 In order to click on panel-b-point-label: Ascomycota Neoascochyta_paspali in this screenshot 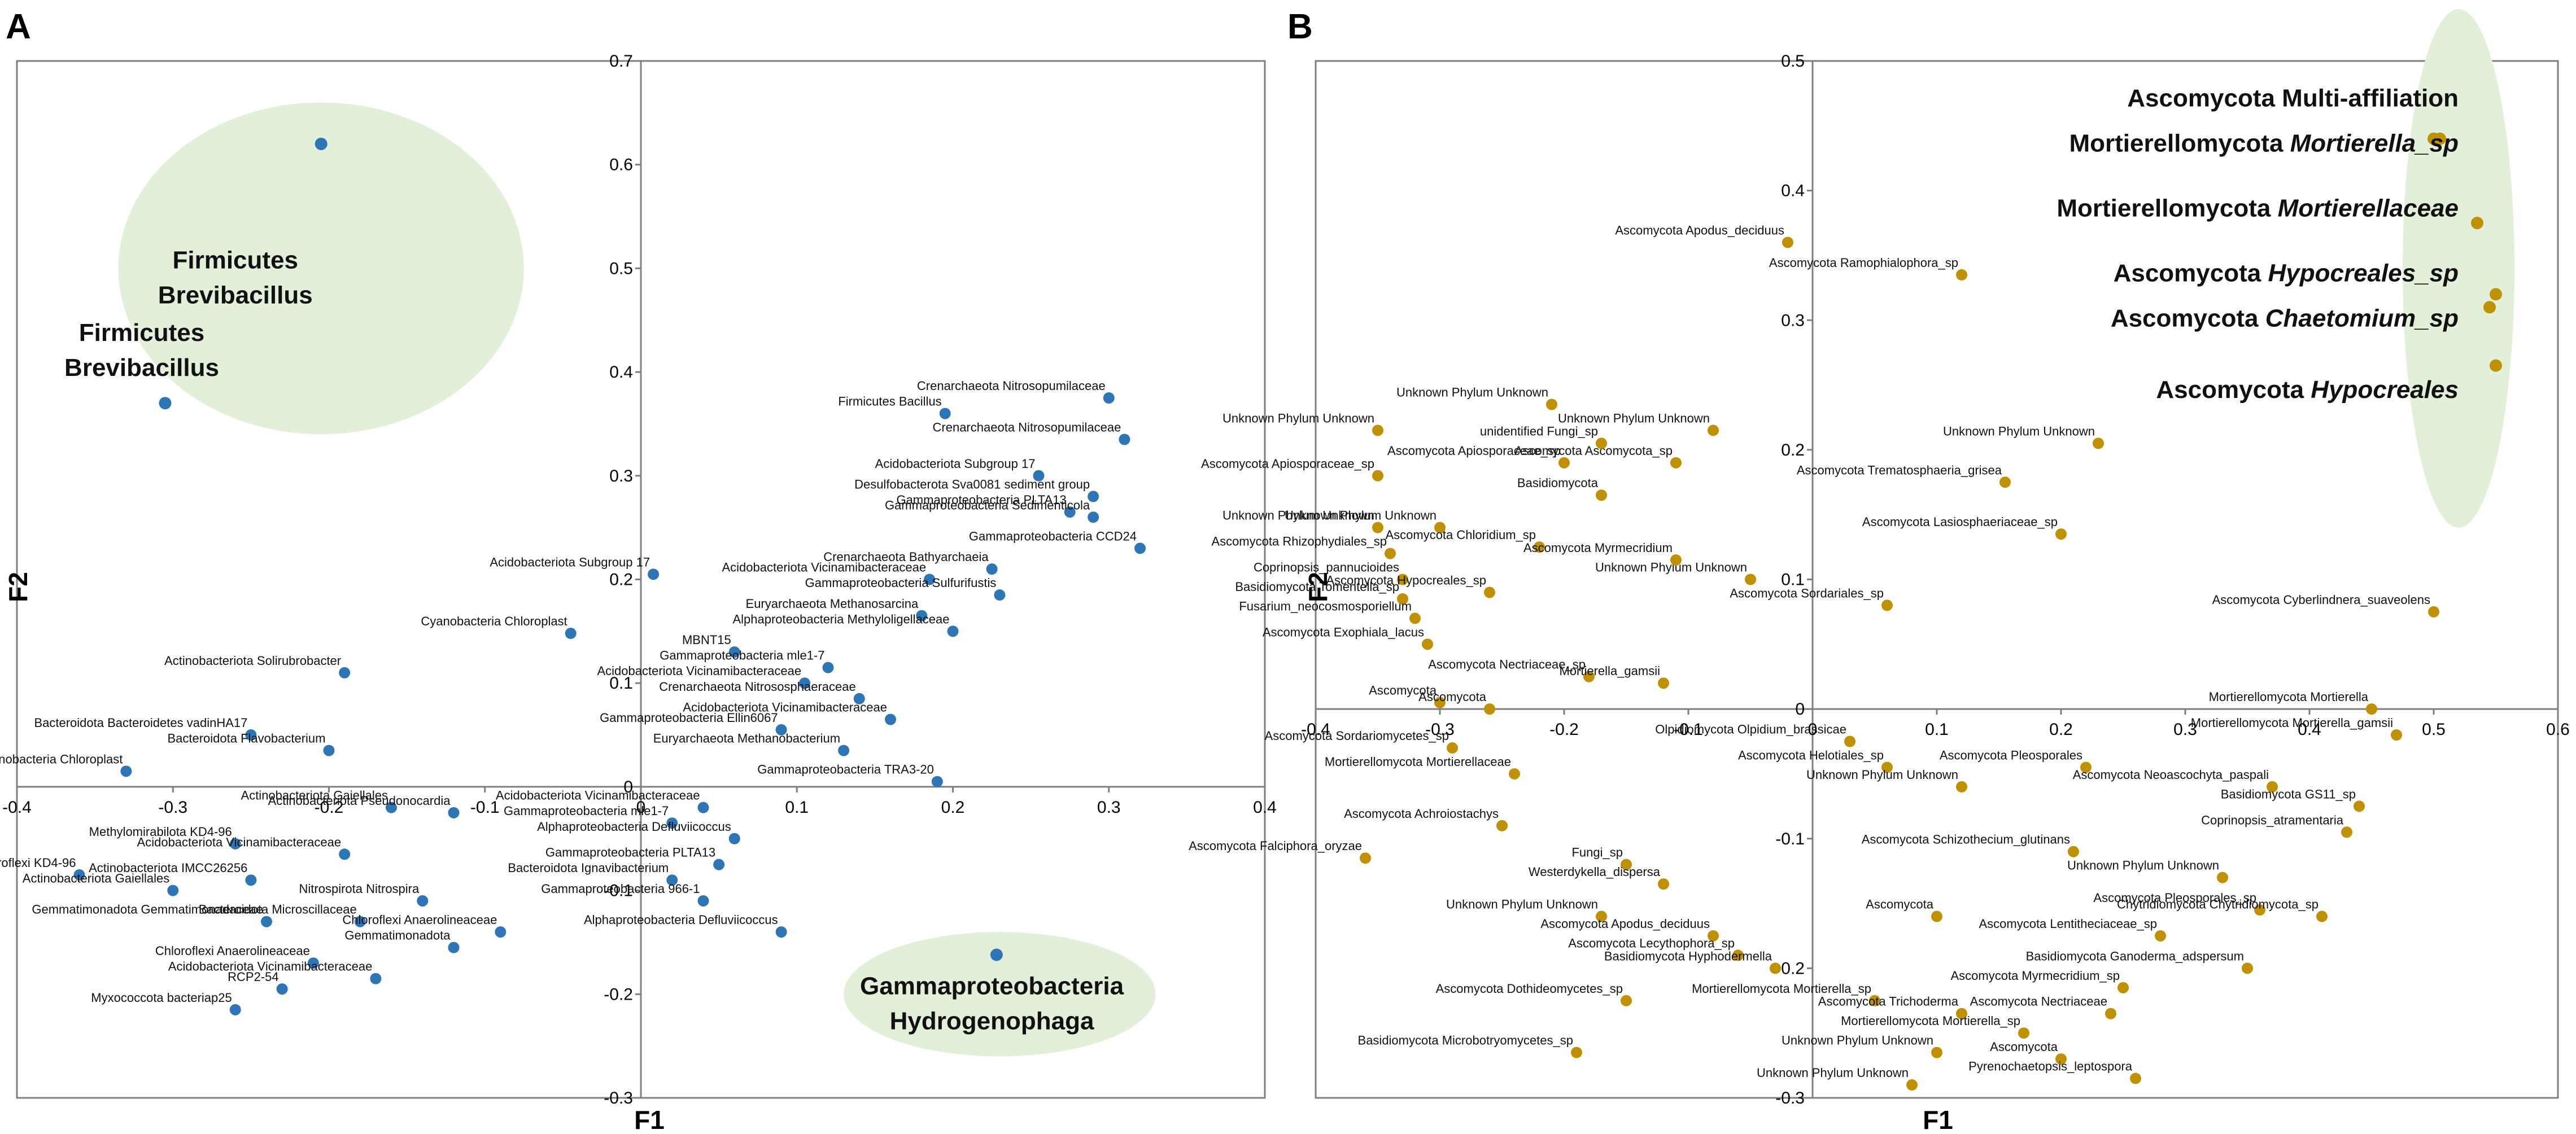, I will do `click(2171, 775)`.